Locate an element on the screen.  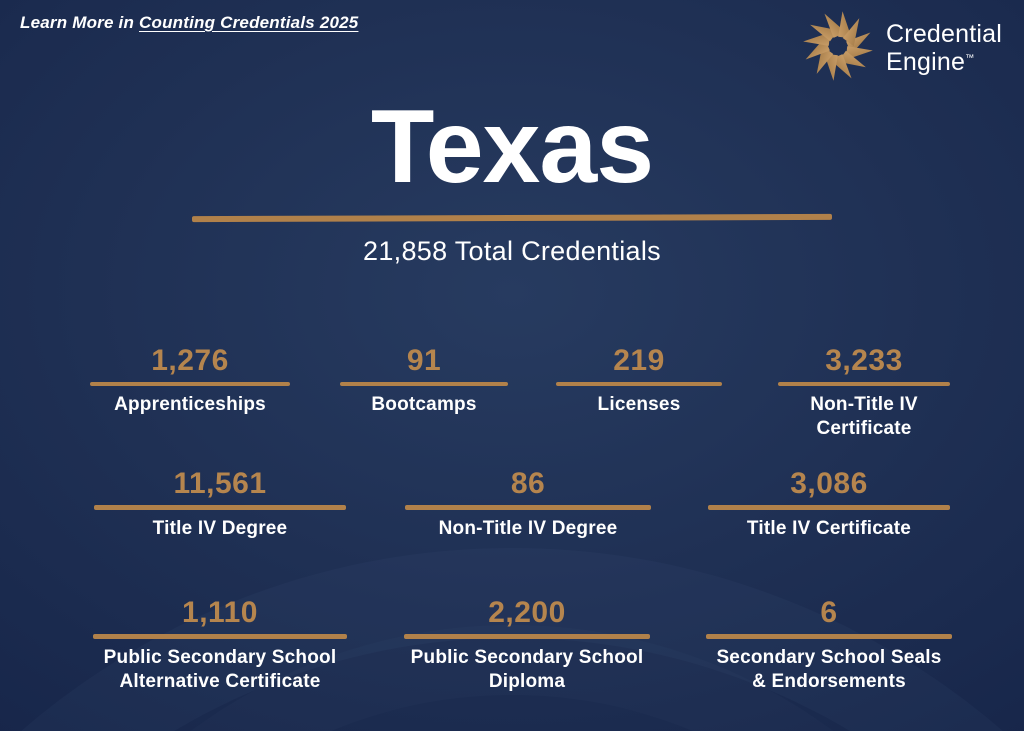
stat-secondary-school-seals-endorsements: 6 Secondary School Seals & Endorsements is located at coordinates (829, 645).